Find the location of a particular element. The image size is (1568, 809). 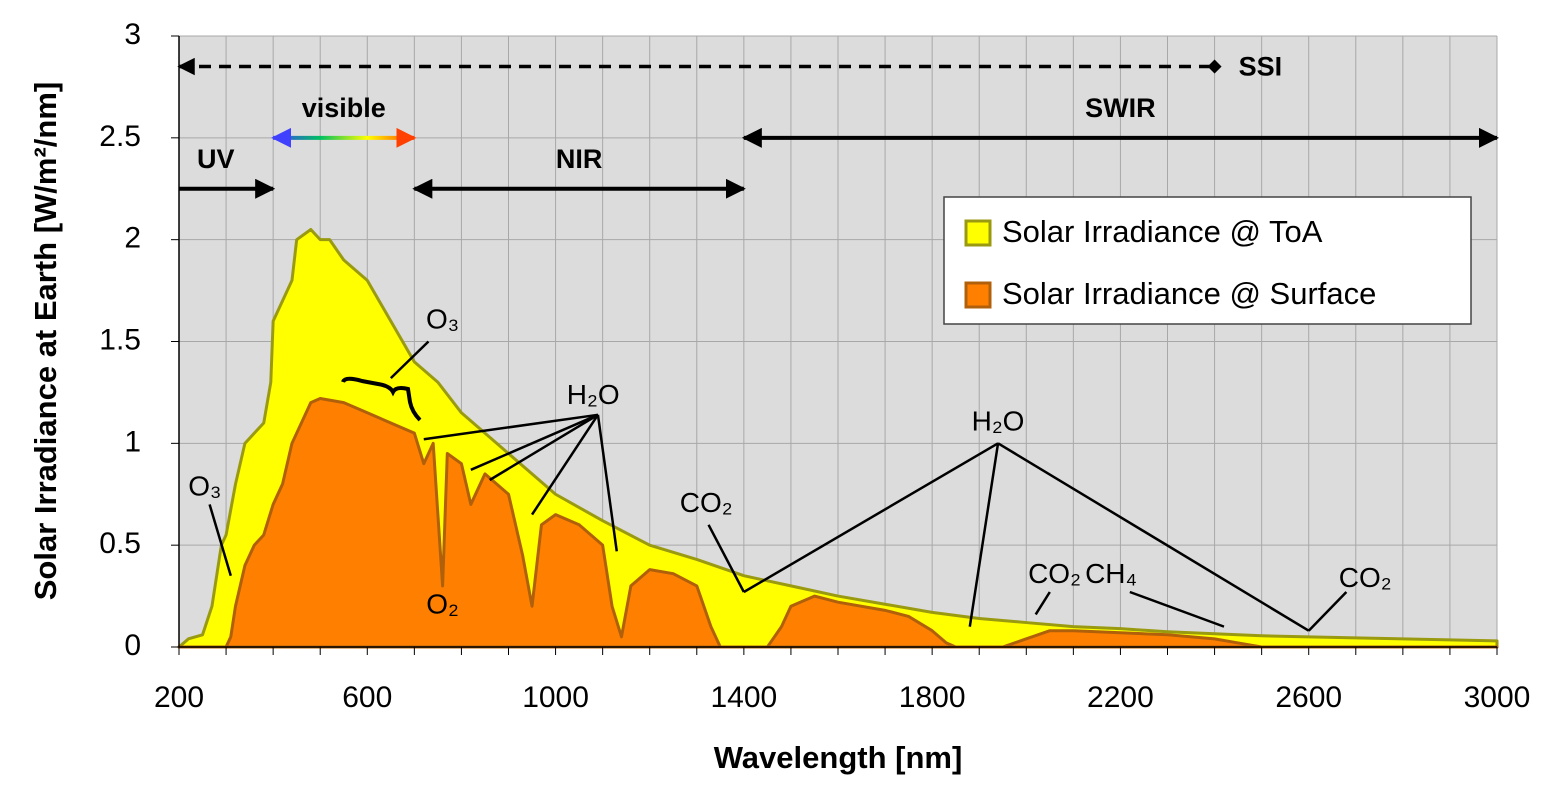

x-axis-title: Wavelength [nm] is located at coordinates (838, 757).